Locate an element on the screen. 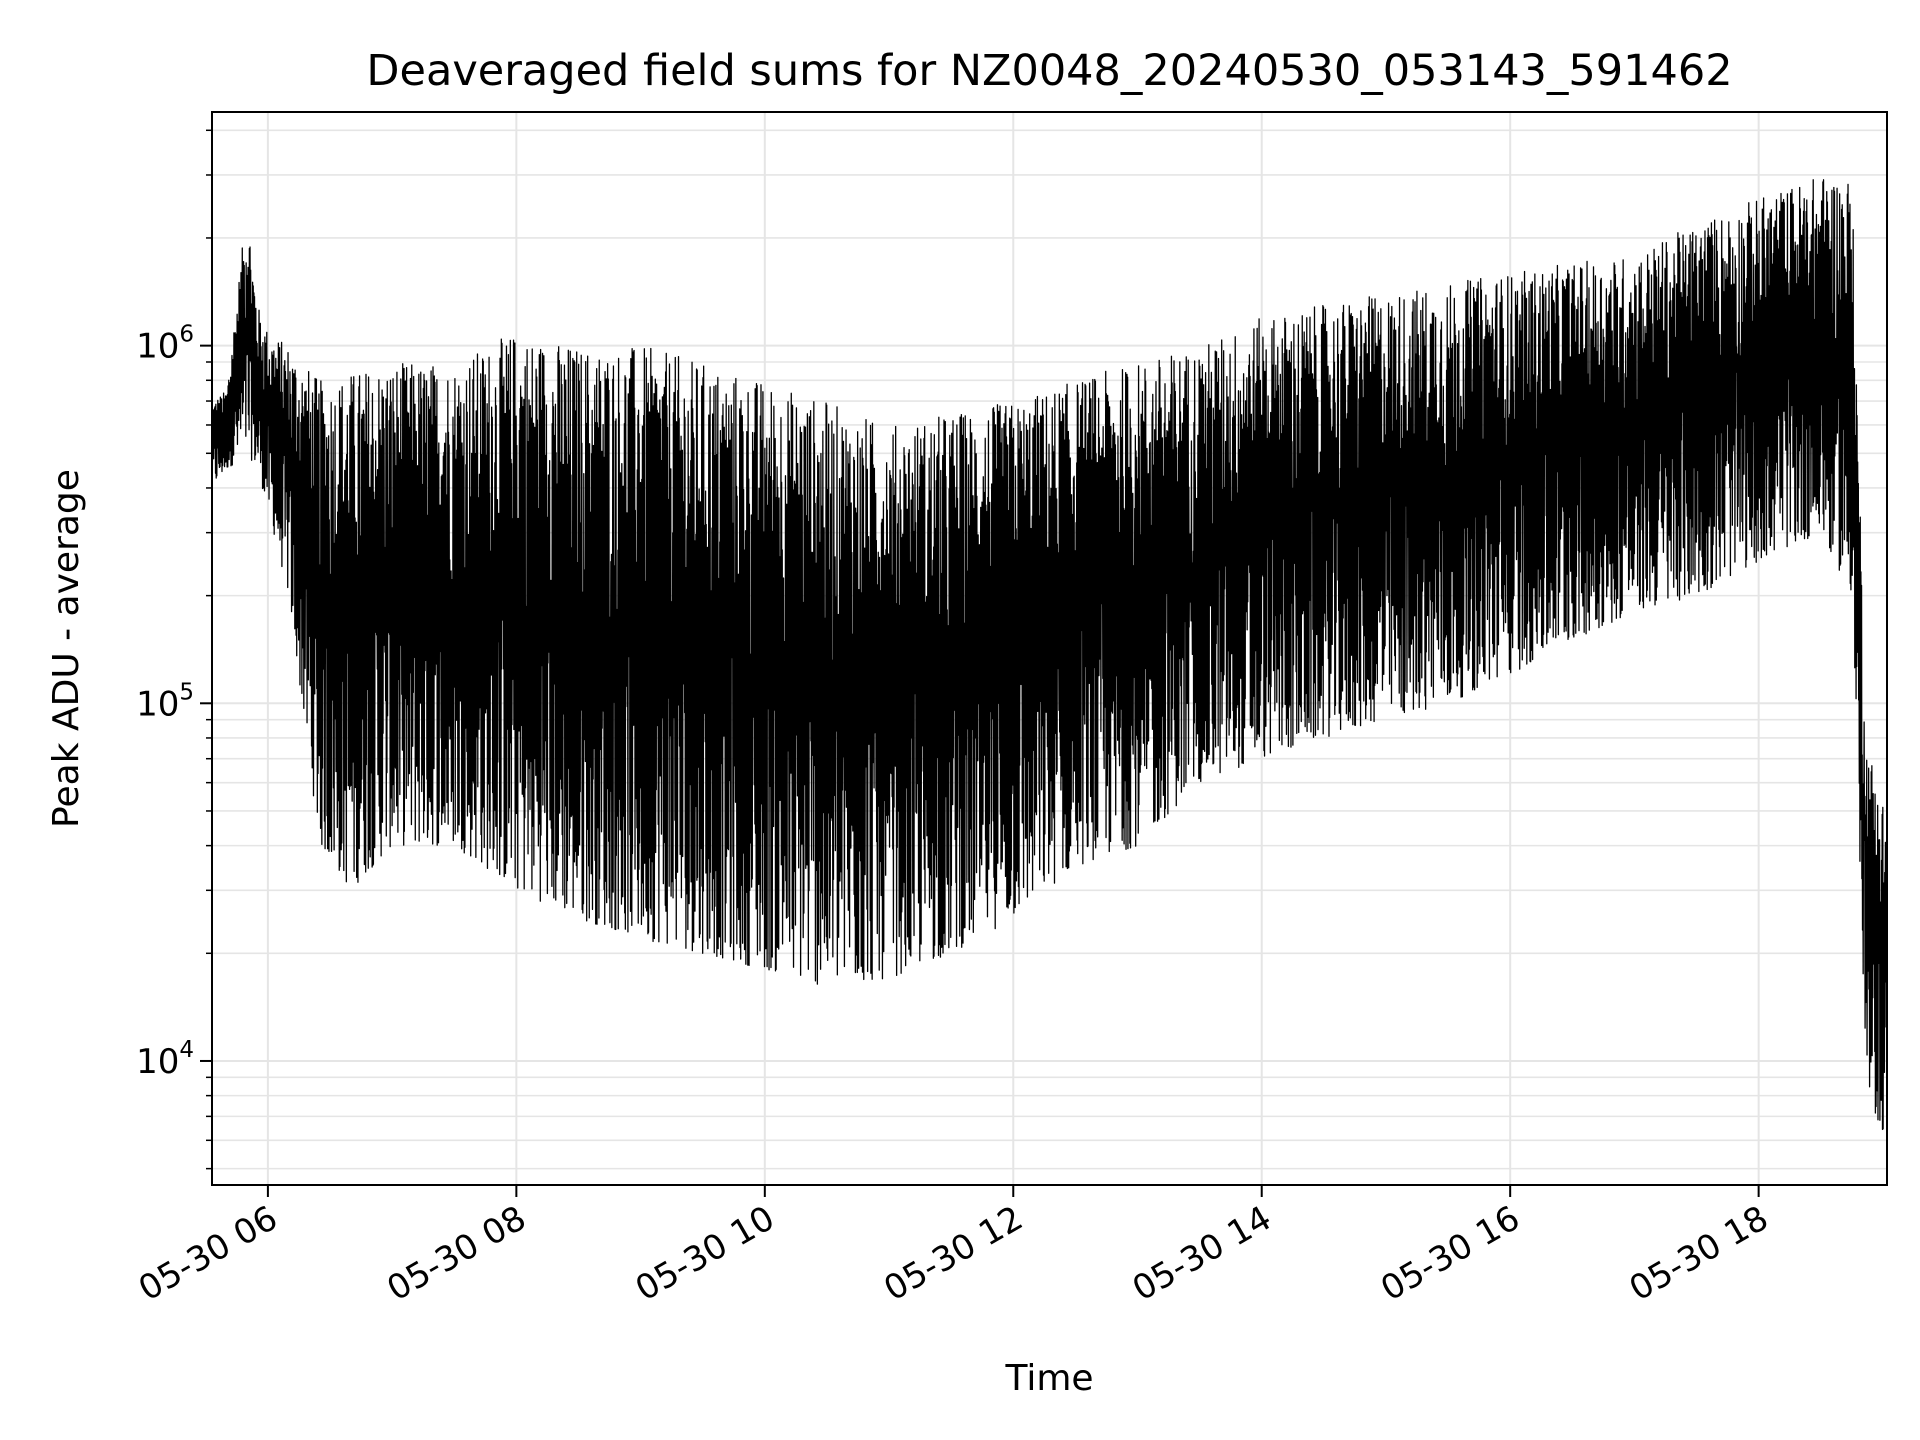 This screenshot has width=1920, height=1440. y-tick-label: 10⁴ is located at coordinates (165, 1059).